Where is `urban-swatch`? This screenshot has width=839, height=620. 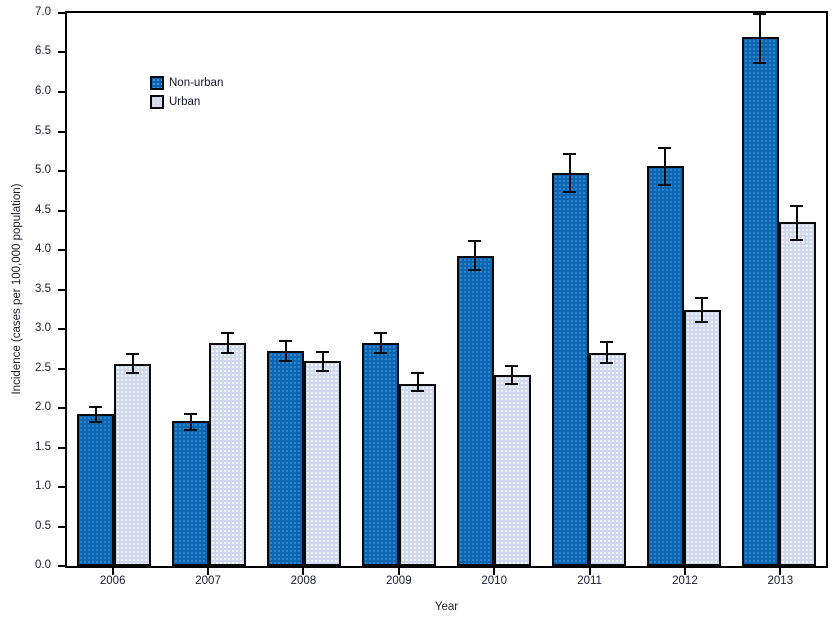 urban-swatch is located at coordinates (157, 102).